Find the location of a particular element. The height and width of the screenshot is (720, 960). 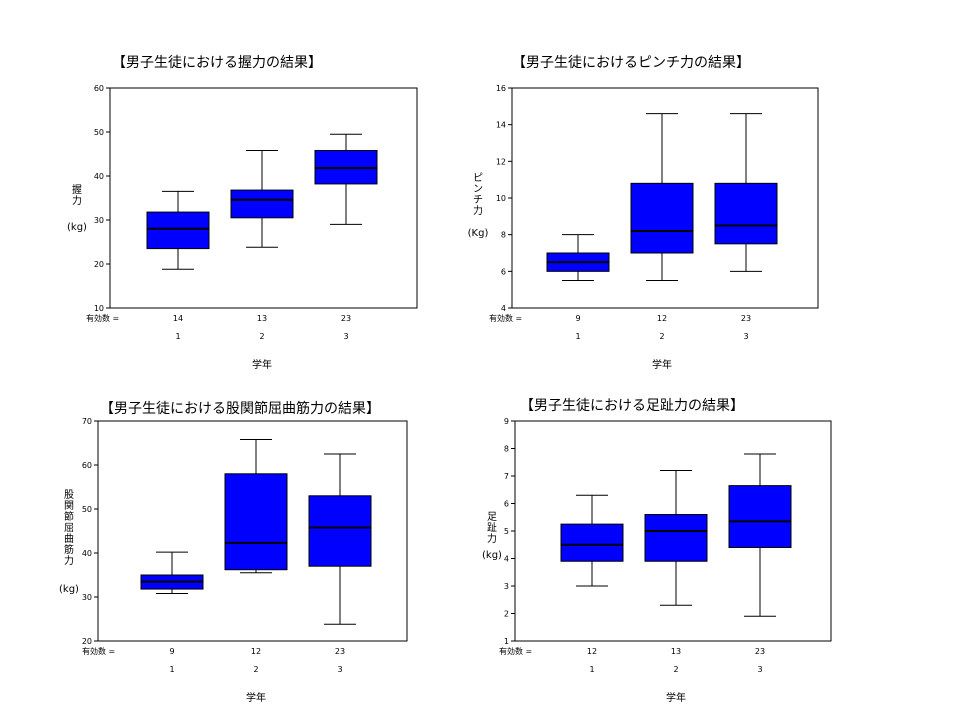

chart-title: 【男子生徒における股関節屈曲筋力の結果】 is located at coordinates (240, 408).